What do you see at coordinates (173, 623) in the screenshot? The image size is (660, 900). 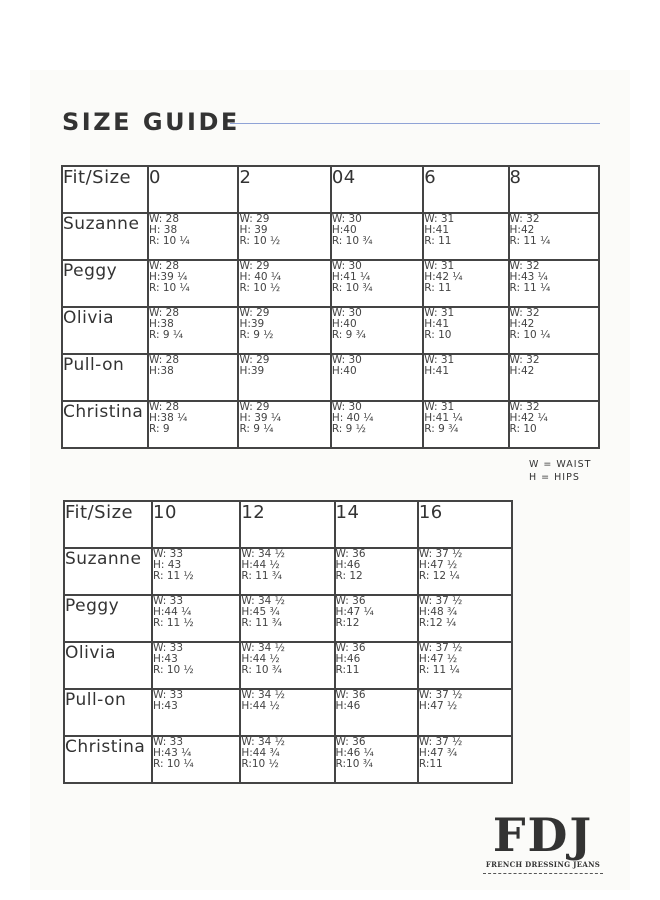 I see `measurement-line: R: 11 ½` at bounding box center [173, 623].